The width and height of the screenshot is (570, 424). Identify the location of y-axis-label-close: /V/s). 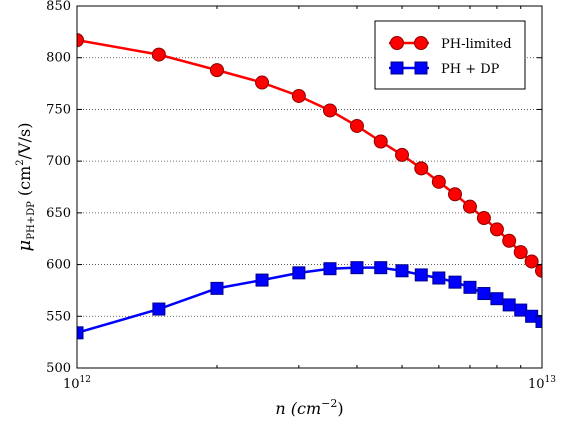
(24, 141).